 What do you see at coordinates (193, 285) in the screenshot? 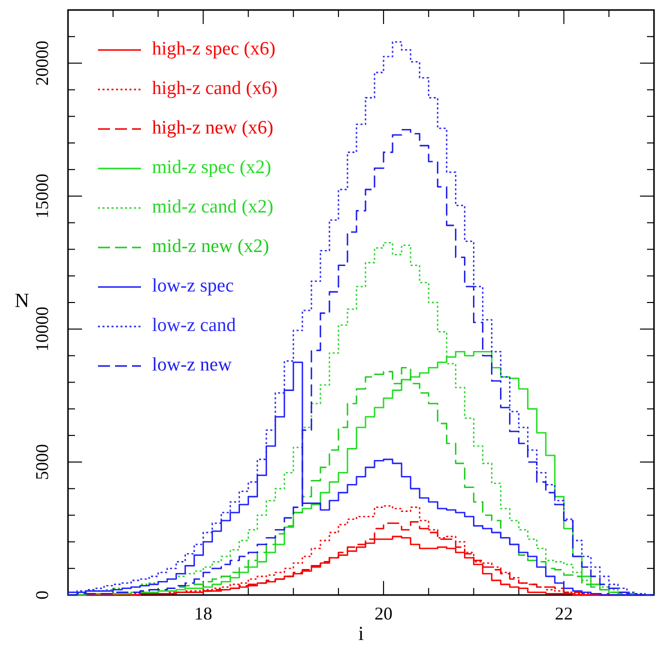
I see `legend-label: low-z spec` at bounding box center [193, 285].